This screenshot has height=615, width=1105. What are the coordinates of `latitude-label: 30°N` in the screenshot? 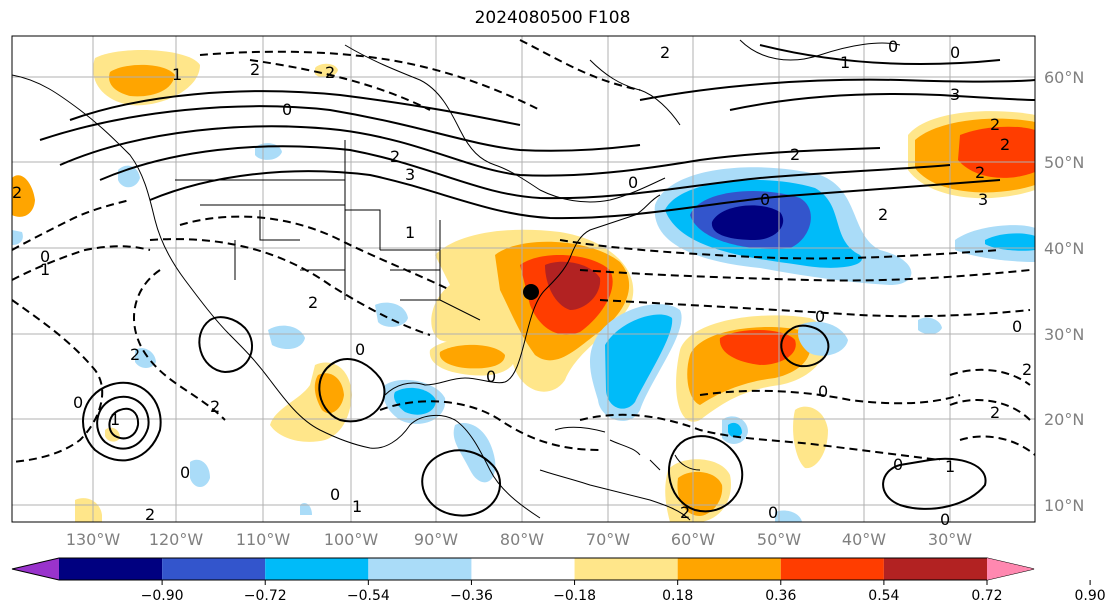 It's located at (1064, 334).